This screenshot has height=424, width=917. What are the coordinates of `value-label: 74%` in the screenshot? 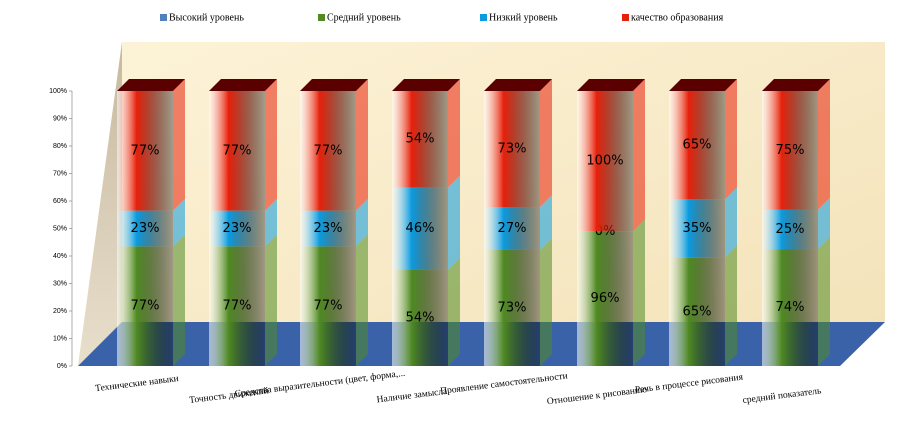 It's located at (790, 307).